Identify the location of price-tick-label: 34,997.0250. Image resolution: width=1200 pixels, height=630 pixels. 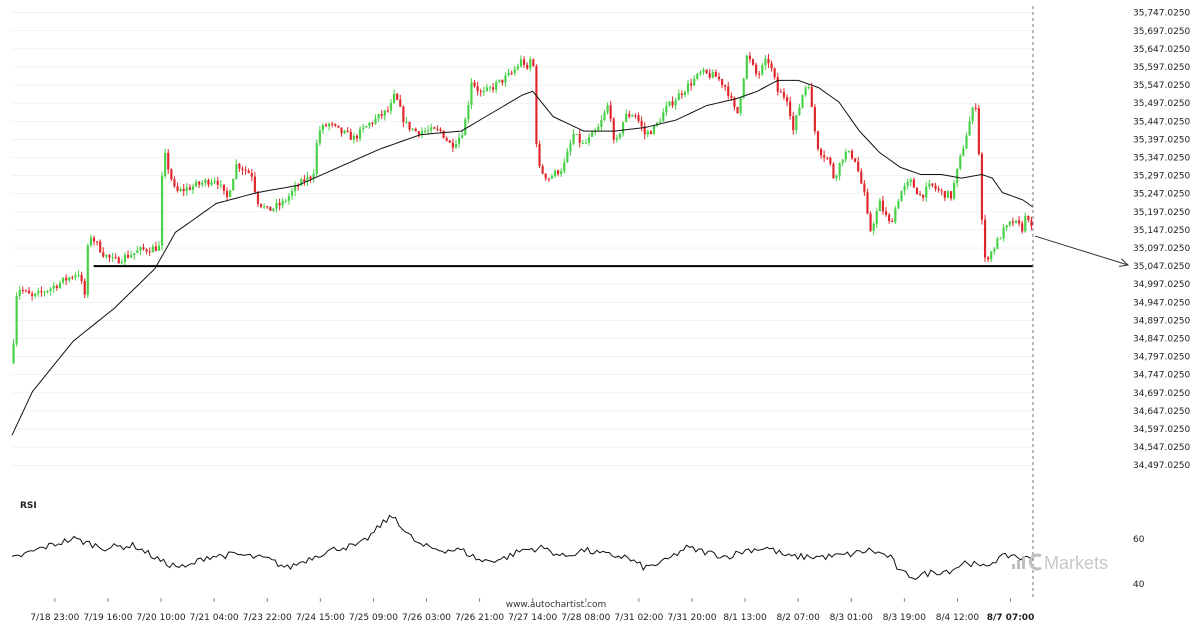
(1162, 285).